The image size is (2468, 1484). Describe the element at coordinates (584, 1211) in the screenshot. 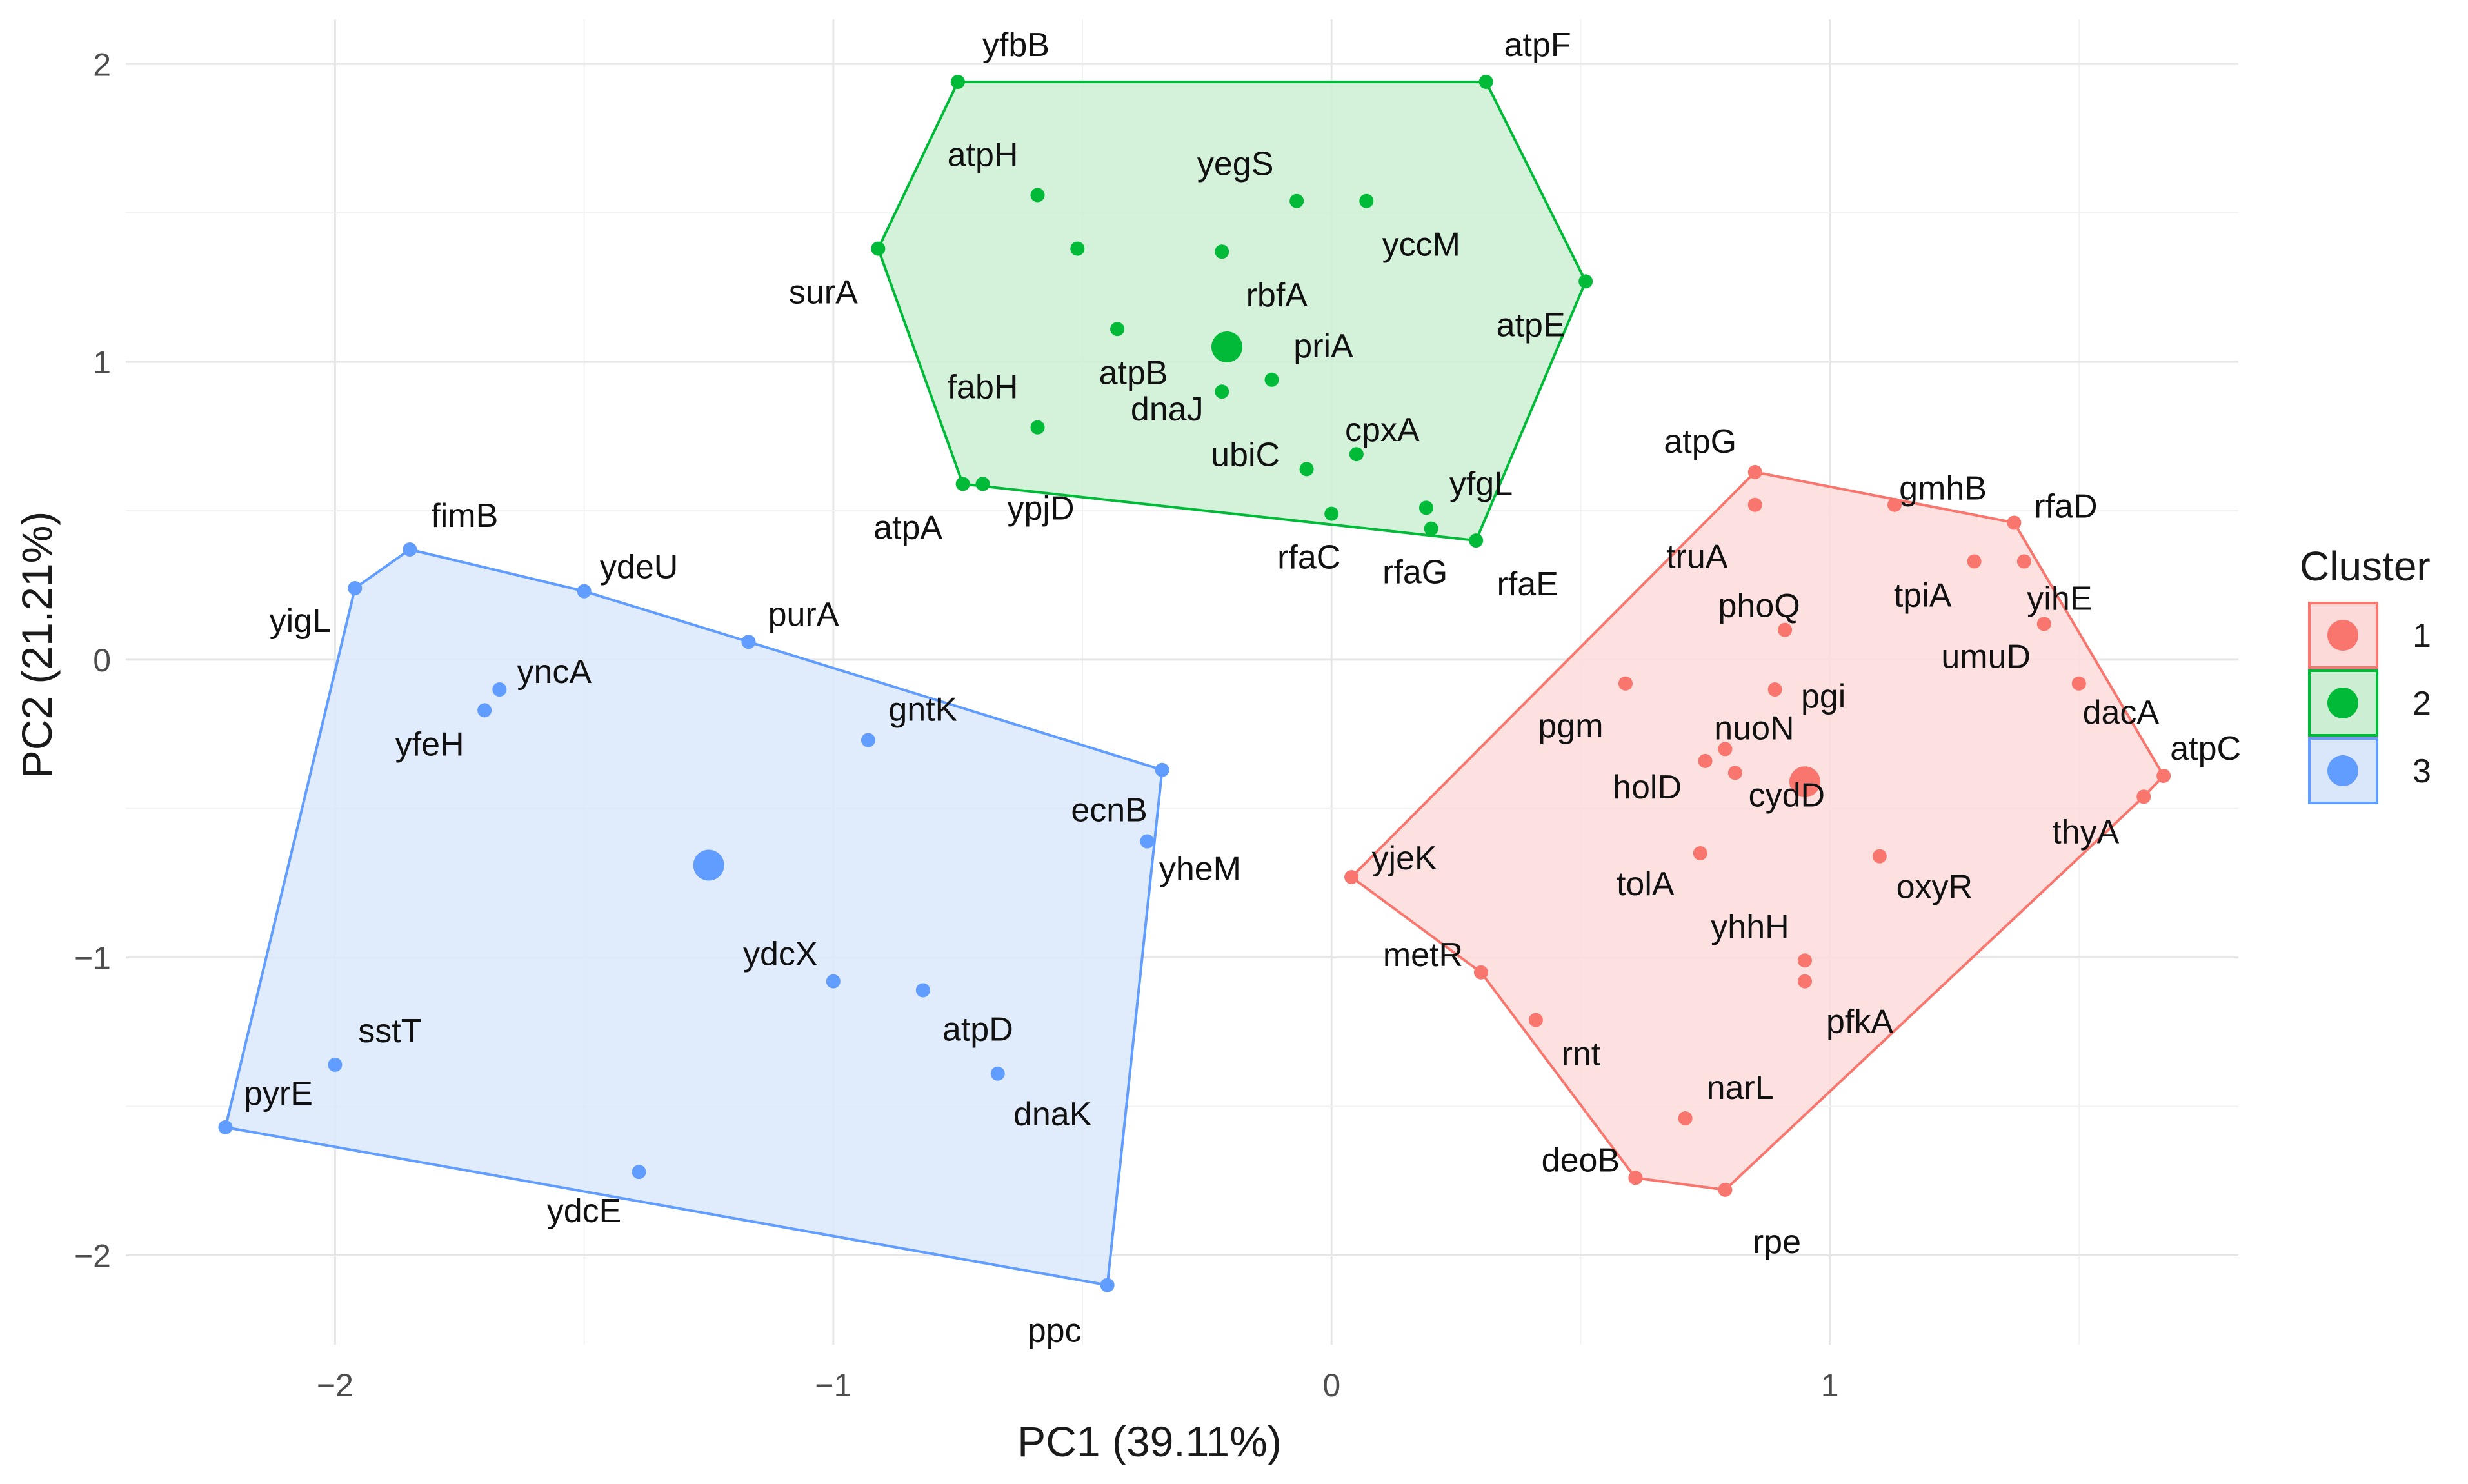

I see `point-label-ydcE: ydcE` at that location.